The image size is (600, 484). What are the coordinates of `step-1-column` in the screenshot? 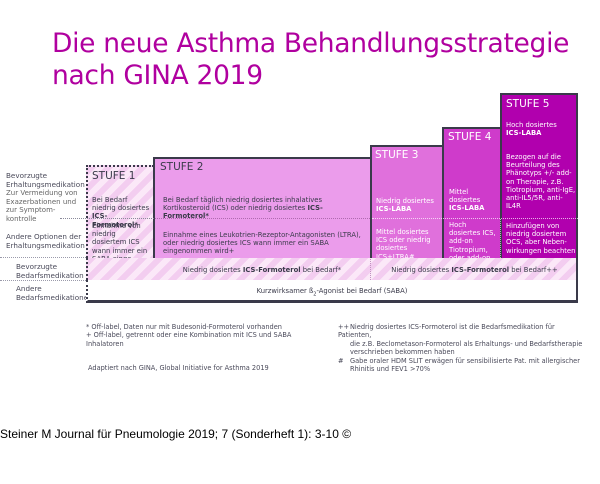 It's located at (120, 211).